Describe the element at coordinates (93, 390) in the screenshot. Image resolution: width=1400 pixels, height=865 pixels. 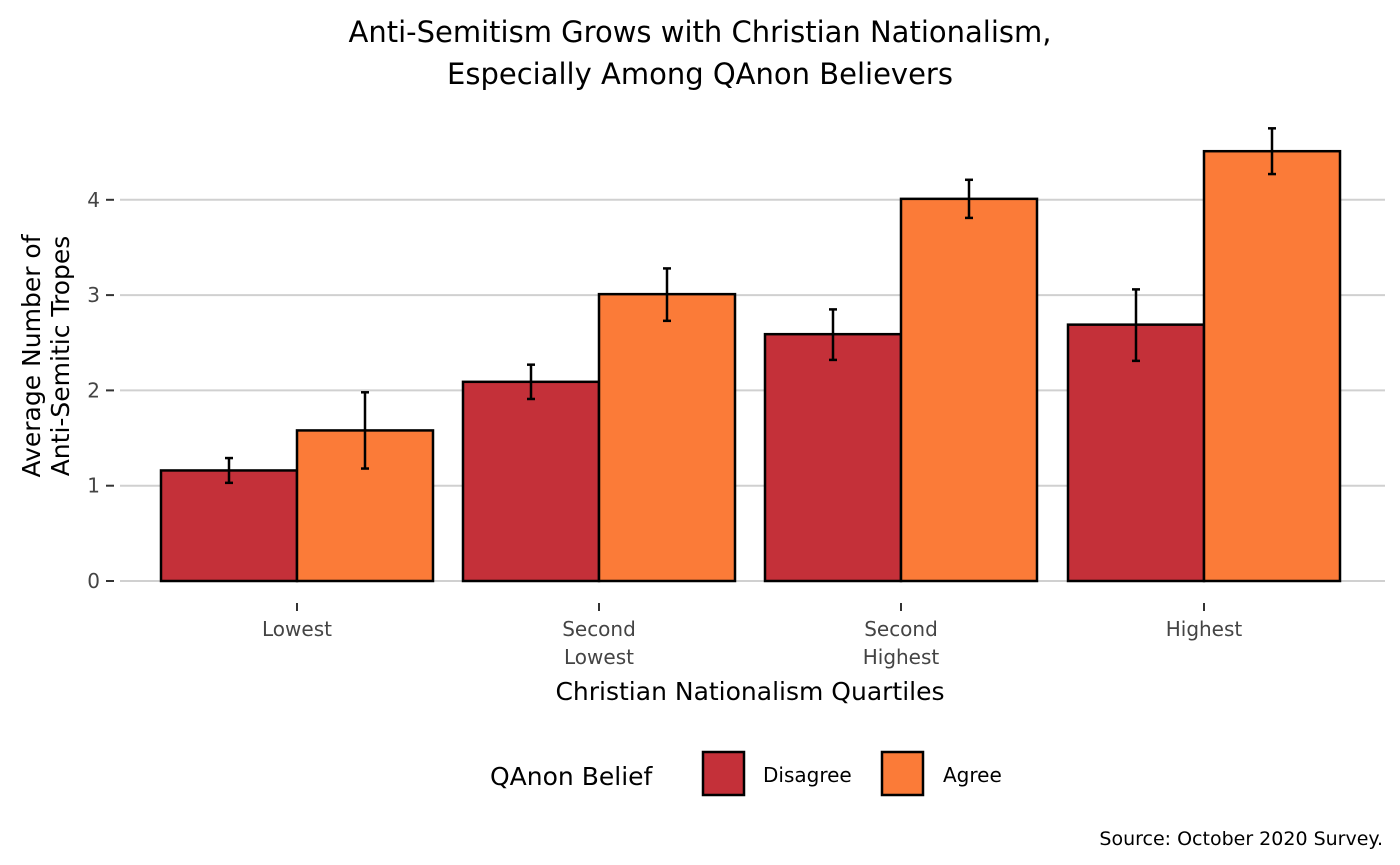
I see `y-tick-label: 2` at that location.